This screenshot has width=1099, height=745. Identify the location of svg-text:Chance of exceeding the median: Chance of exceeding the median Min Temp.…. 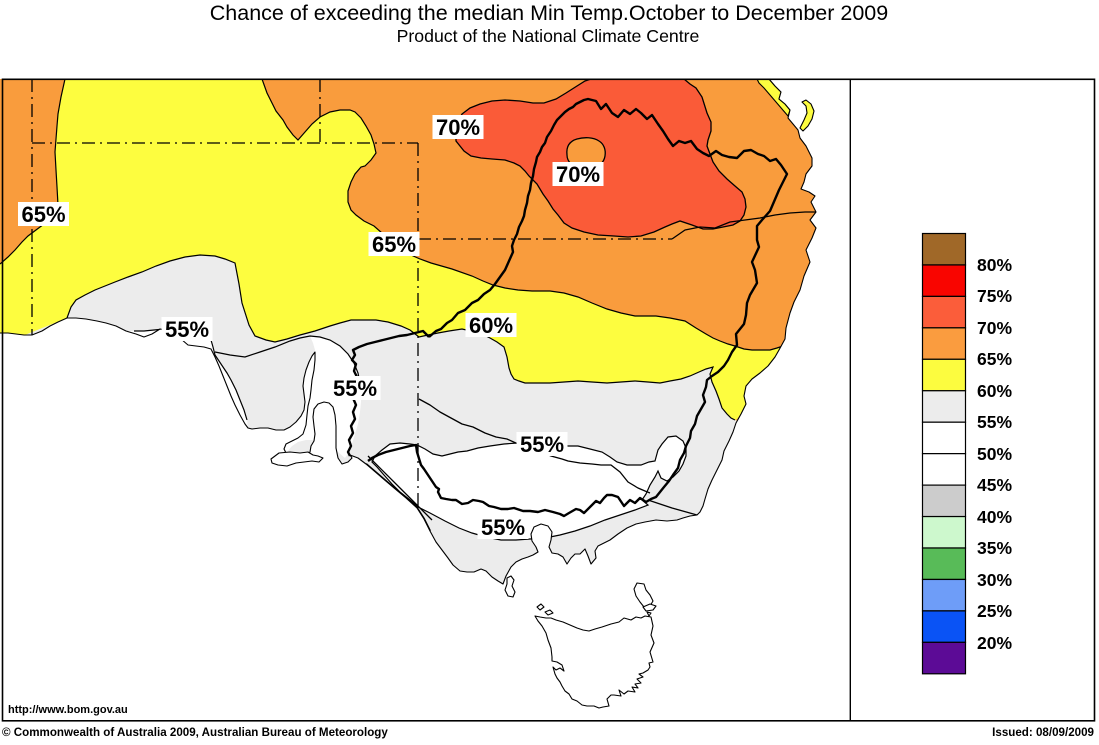
(549, 13).